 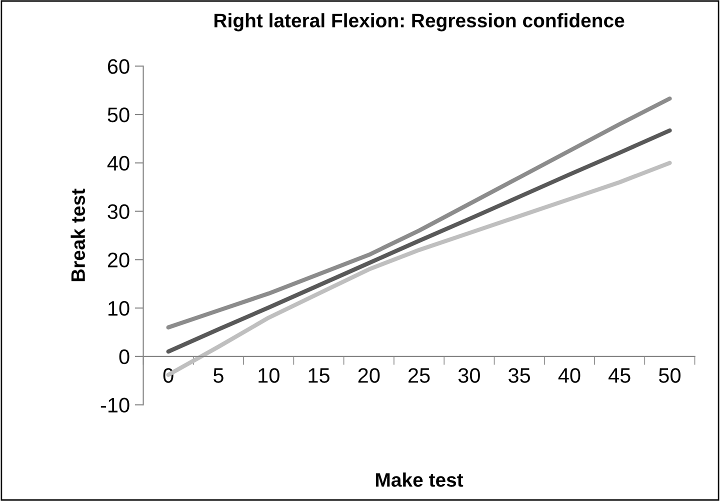 I want to click on x-axis-title: Make test, so click(x=420, y=479).